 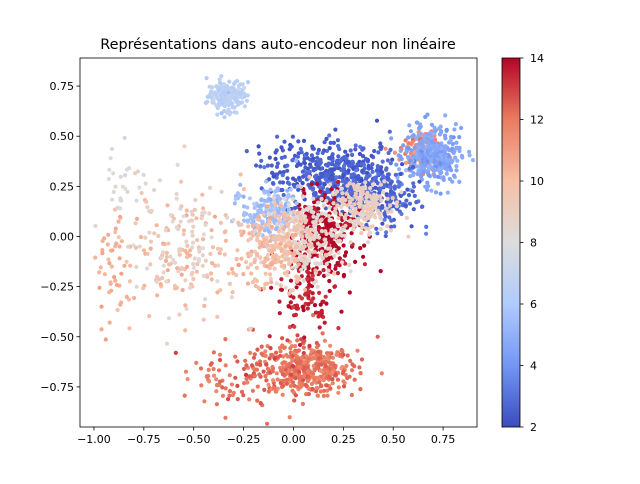 What do you see at coordinates (62, 136) in the screenshot?
I see `y-tick-label: 0.50` at bounding box center [62, 136].